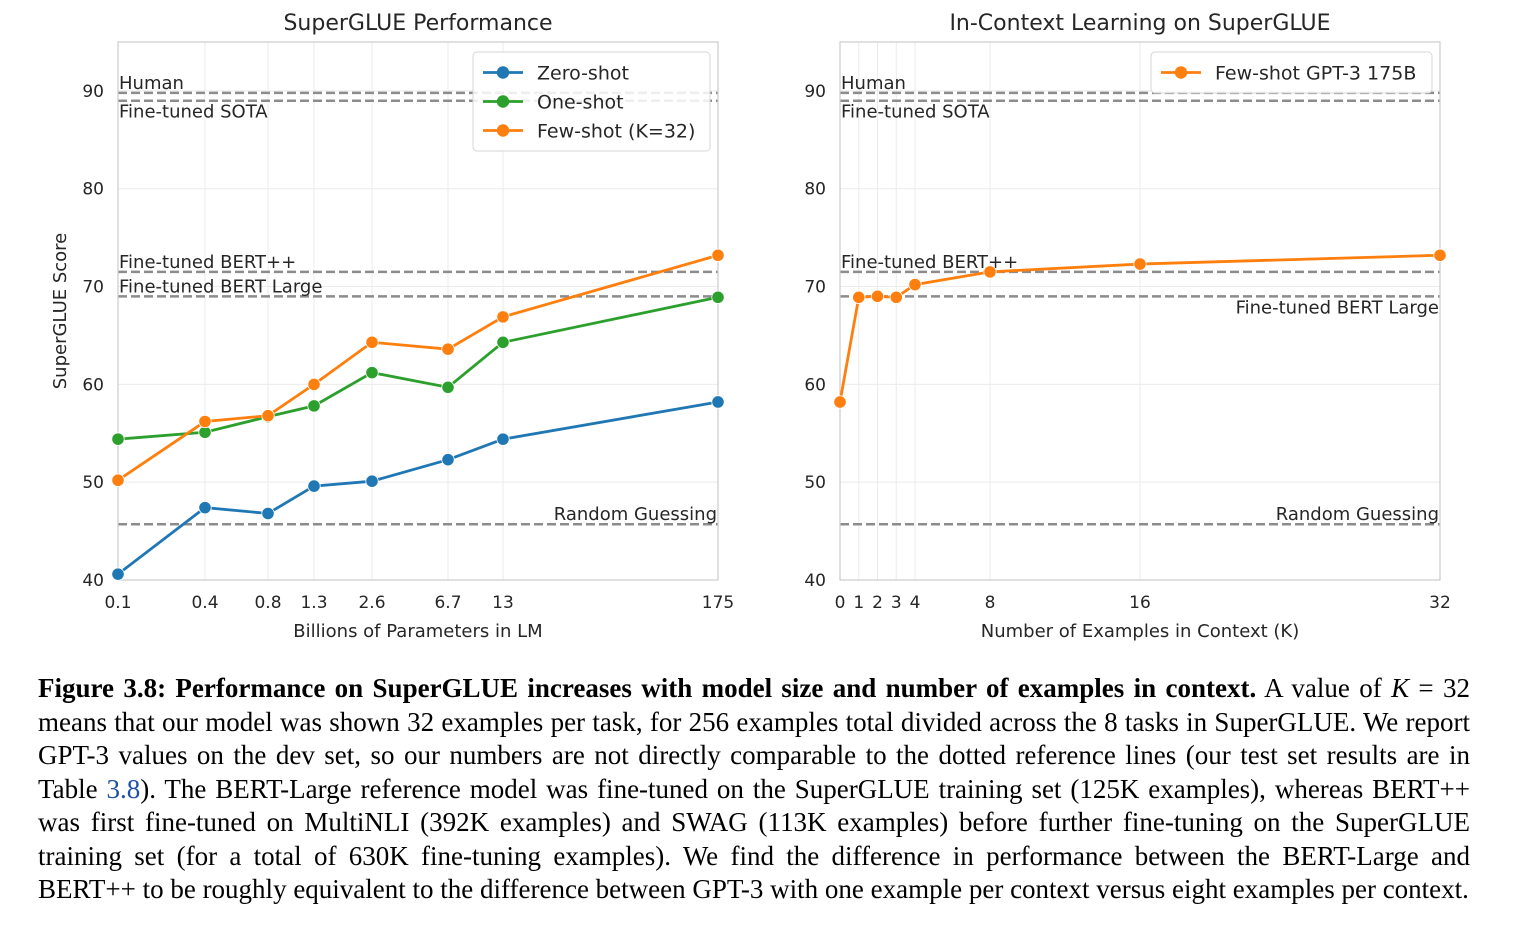 The height and width of the screenshot is (948, 1515). Describe the element at coordinates (583, 74) in the screenshot. I see `chart1-legend-label-zero-shot: Zero-shot` at that location.